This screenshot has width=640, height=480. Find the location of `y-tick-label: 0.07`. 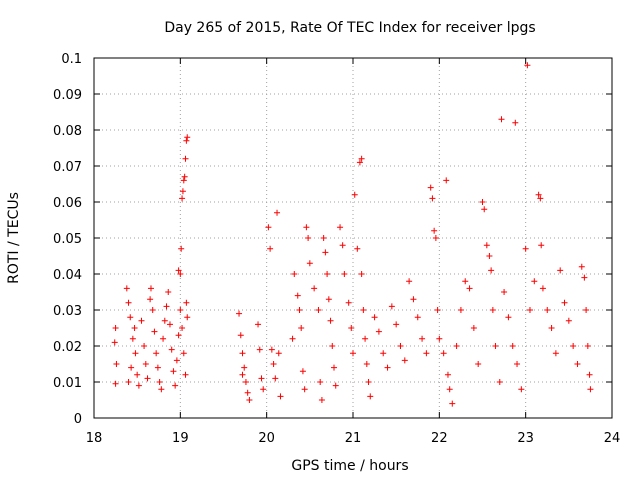

y-tick-label: 0.07 is located at coordinates (67, 167).